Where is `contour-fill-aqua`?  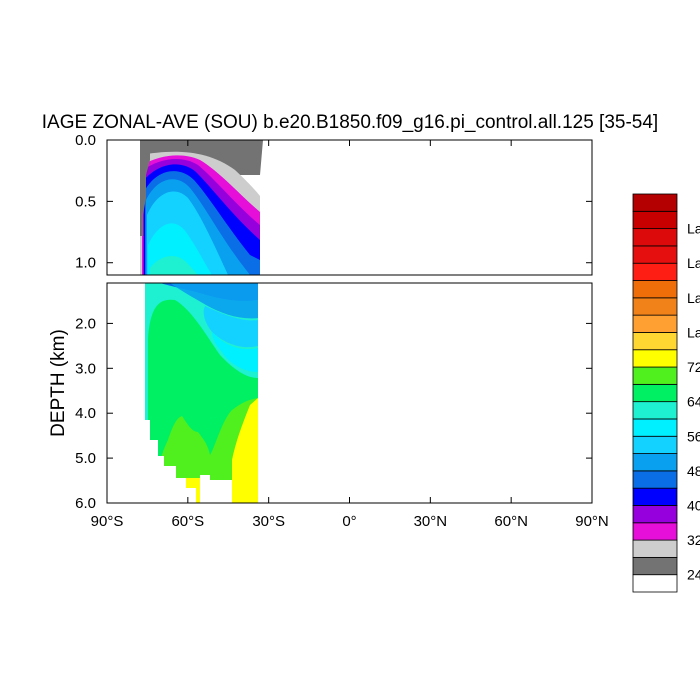
contour-fill-aqua is located at coordinates (174, 265).